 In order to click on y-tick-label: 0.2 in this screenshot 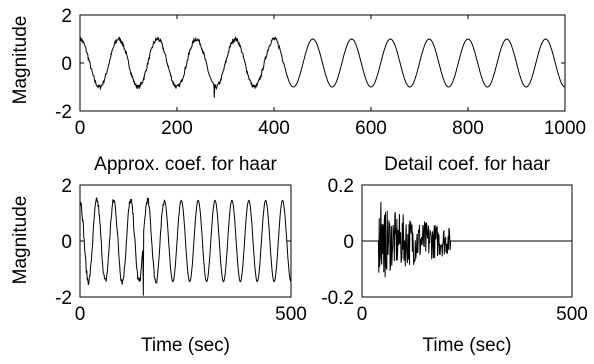, I will do `click(341, 186)`.